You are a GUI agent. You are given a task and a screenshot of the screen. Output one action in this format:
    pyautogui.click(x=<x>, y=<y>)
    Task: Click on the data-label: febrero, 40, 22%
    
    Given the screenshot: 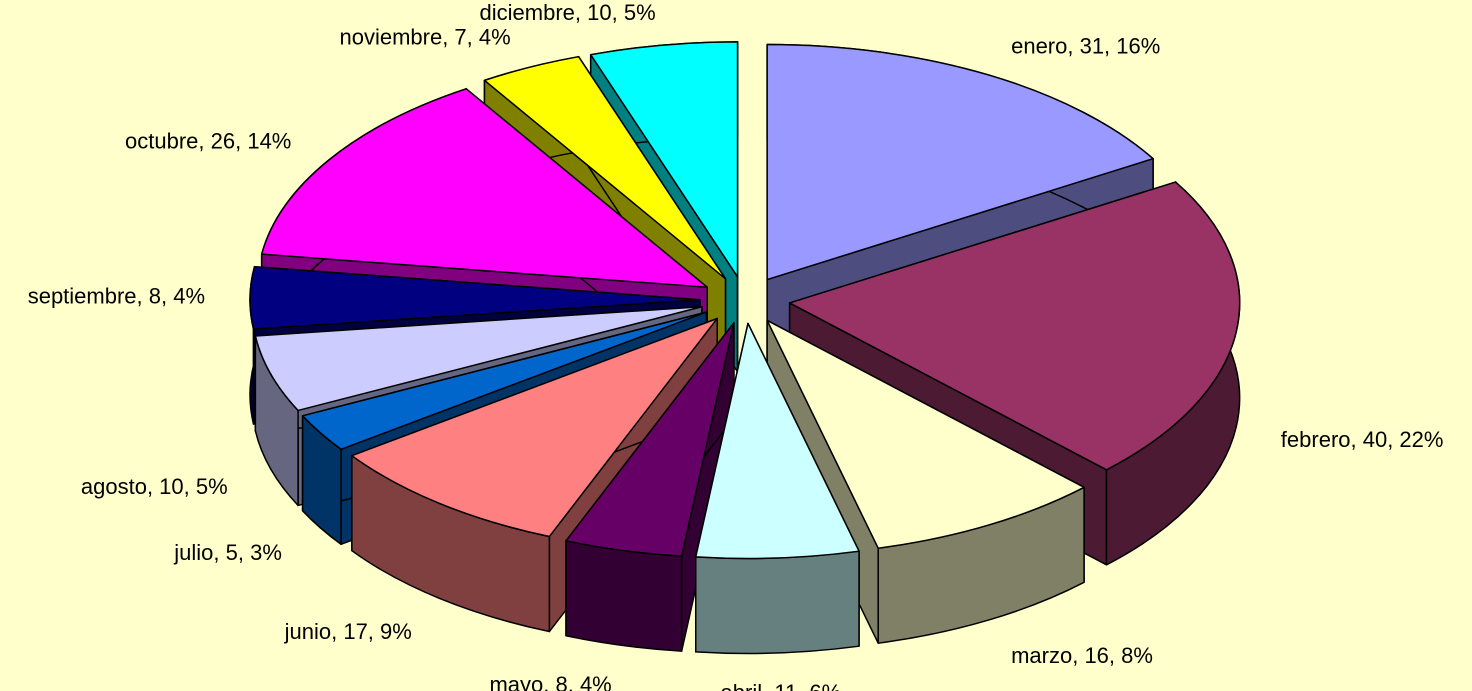 What is the action you would take?
    pyautogui.click(x=1362, y=439)
    